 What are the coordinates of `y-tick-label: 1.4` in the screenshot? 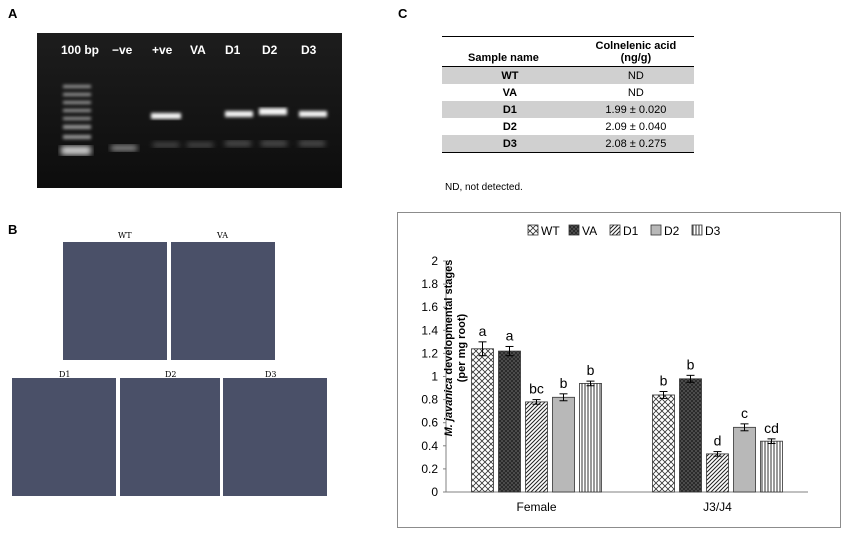 It's located at (429, 330).